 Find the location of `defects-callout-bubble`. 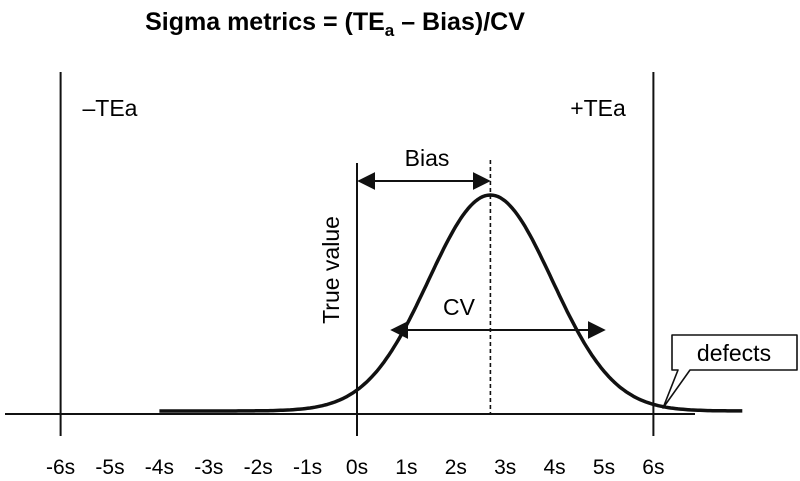

defects-callout-bubble is located at coordinates (730, 371).